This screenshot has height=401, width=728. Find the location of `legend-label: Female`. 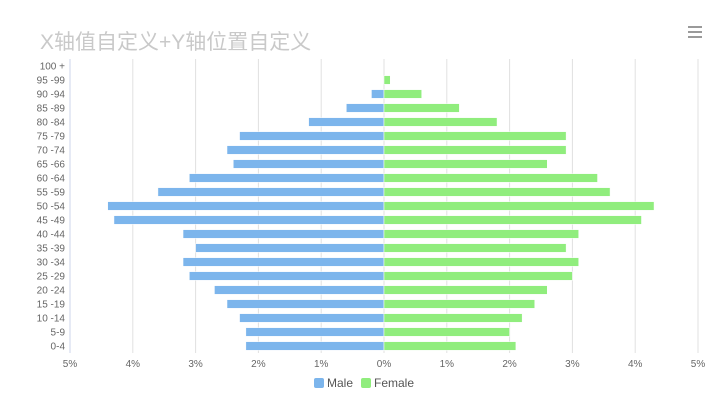

legend-label: Female is located at coordinates (394, 383).